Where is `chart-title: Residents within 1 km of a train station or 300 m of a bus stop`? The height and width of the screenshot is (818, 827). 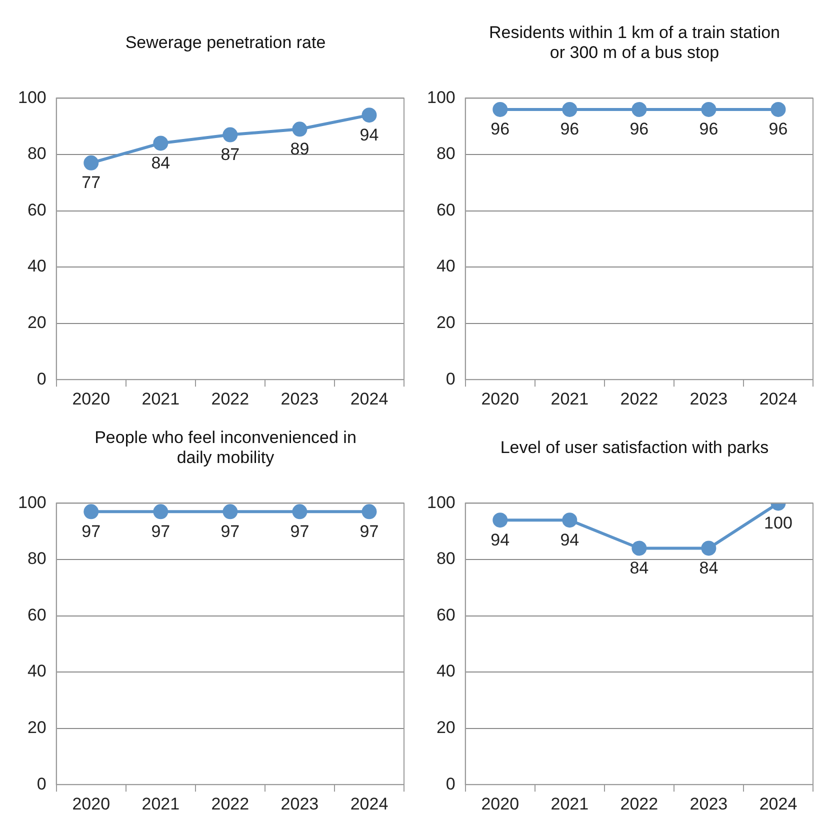
chart-title: Residents within 1 km of a train station or 300 m of a bus stop is located at coordinates (635, 43).